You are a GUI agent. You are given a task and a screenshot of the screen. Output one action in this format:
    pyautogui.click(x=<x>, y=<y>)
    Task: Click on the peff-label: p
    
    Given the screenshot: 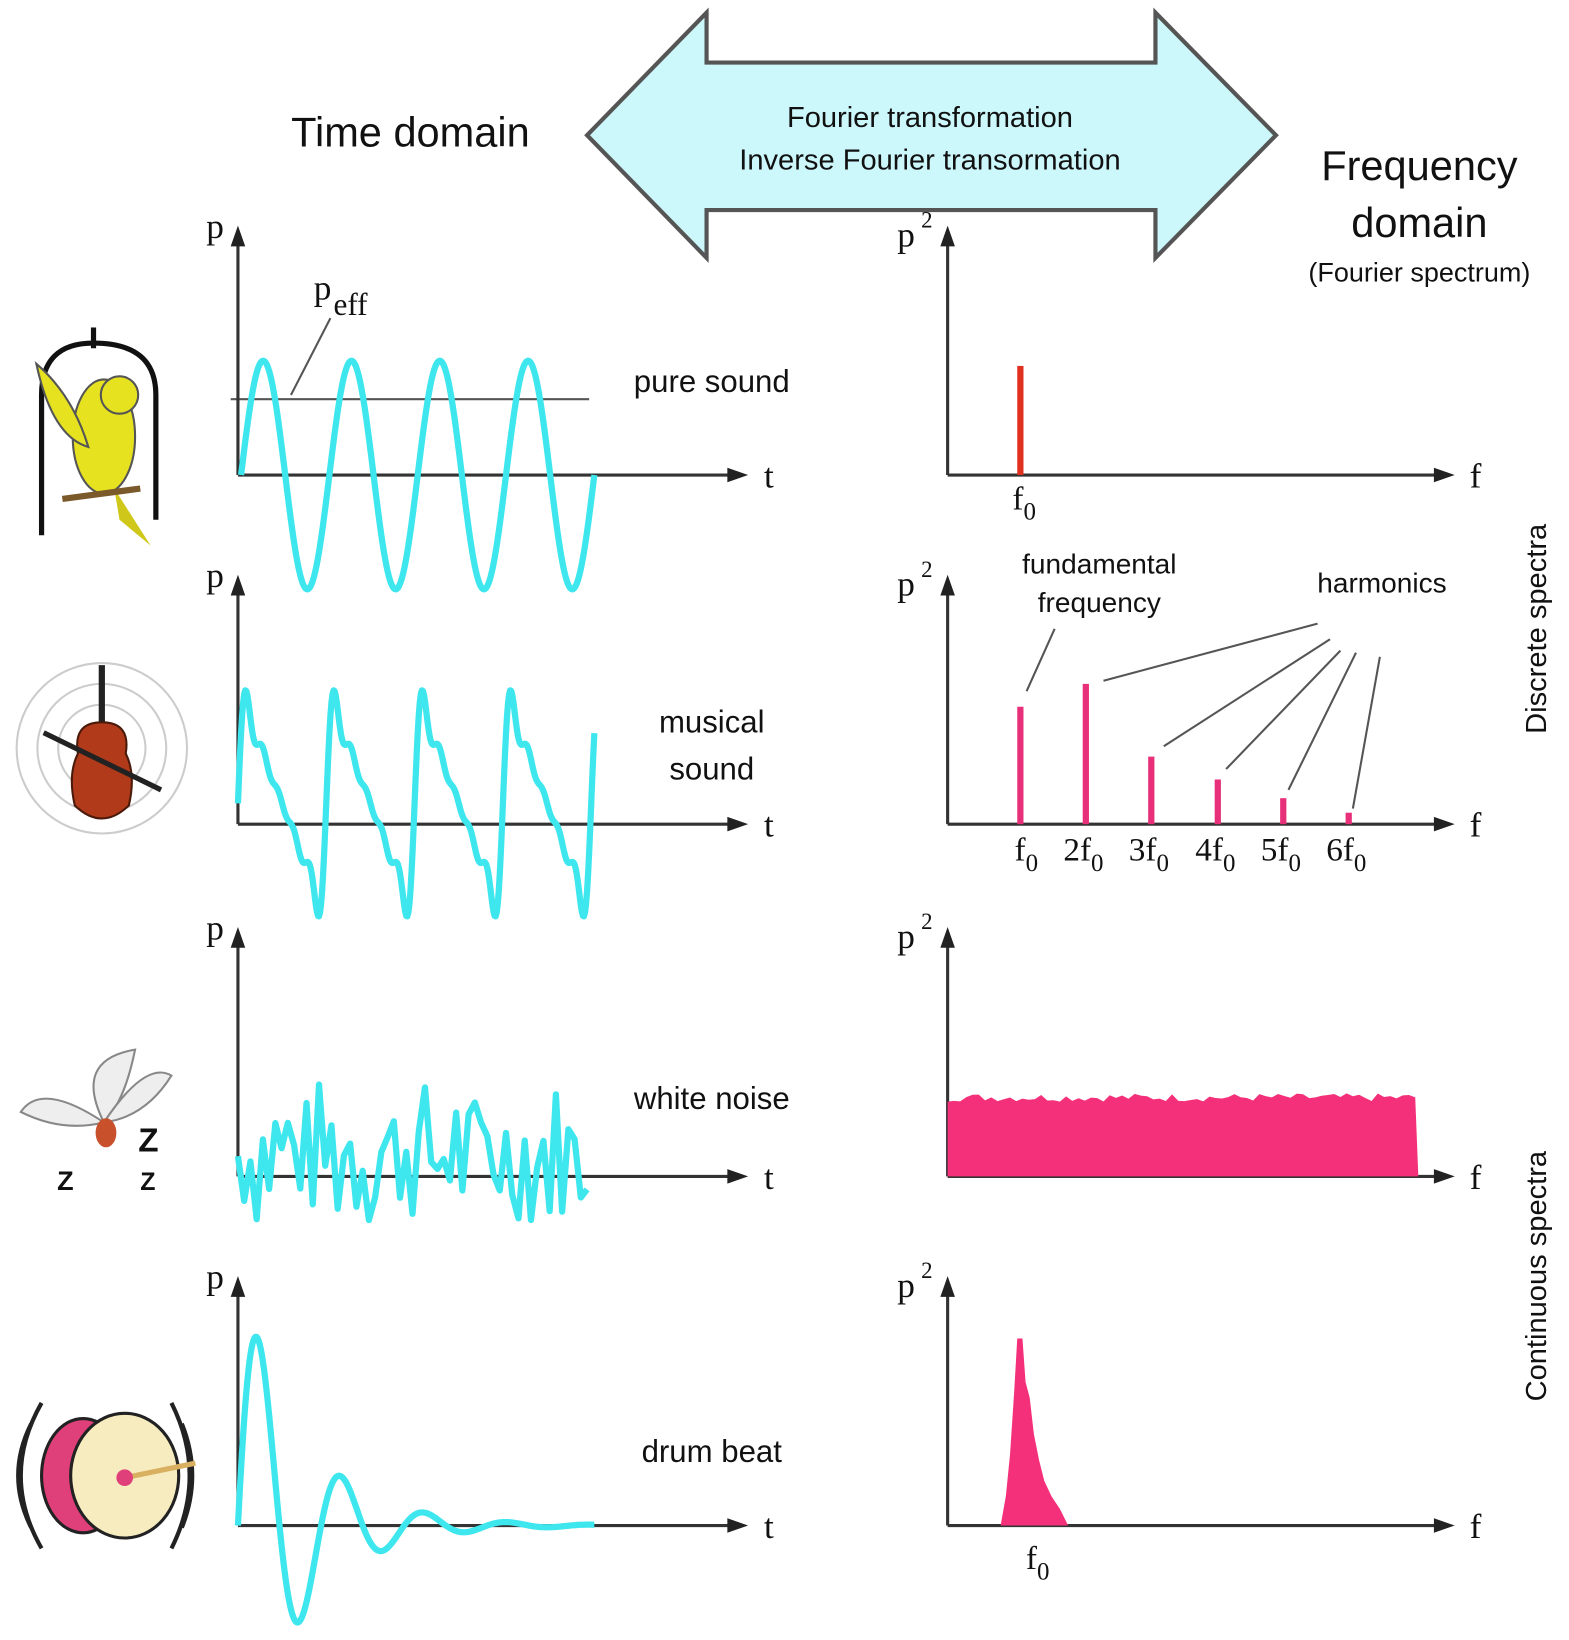 What is the action you would take?
    pyautogui.click(x=323, y=287)
    